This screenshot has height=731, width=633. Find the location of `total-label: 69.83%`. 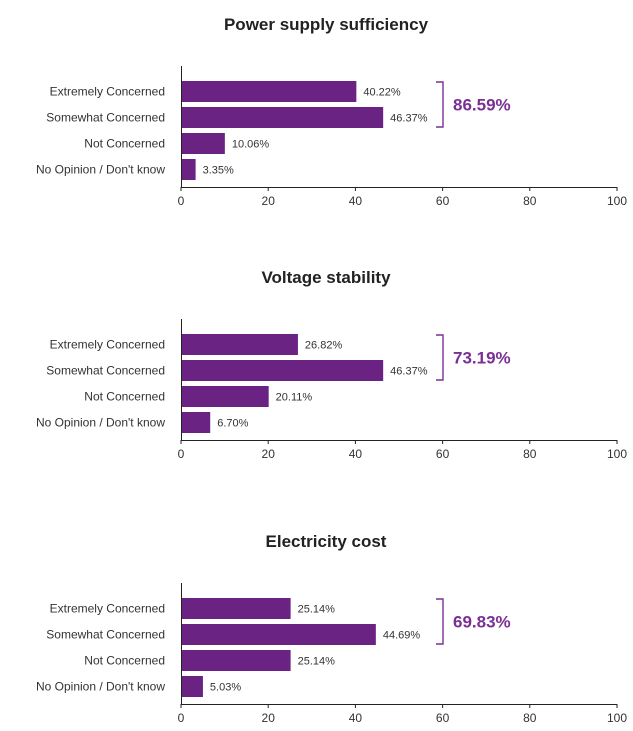

total-label: 69.83% is located at coordinates (482, 622).